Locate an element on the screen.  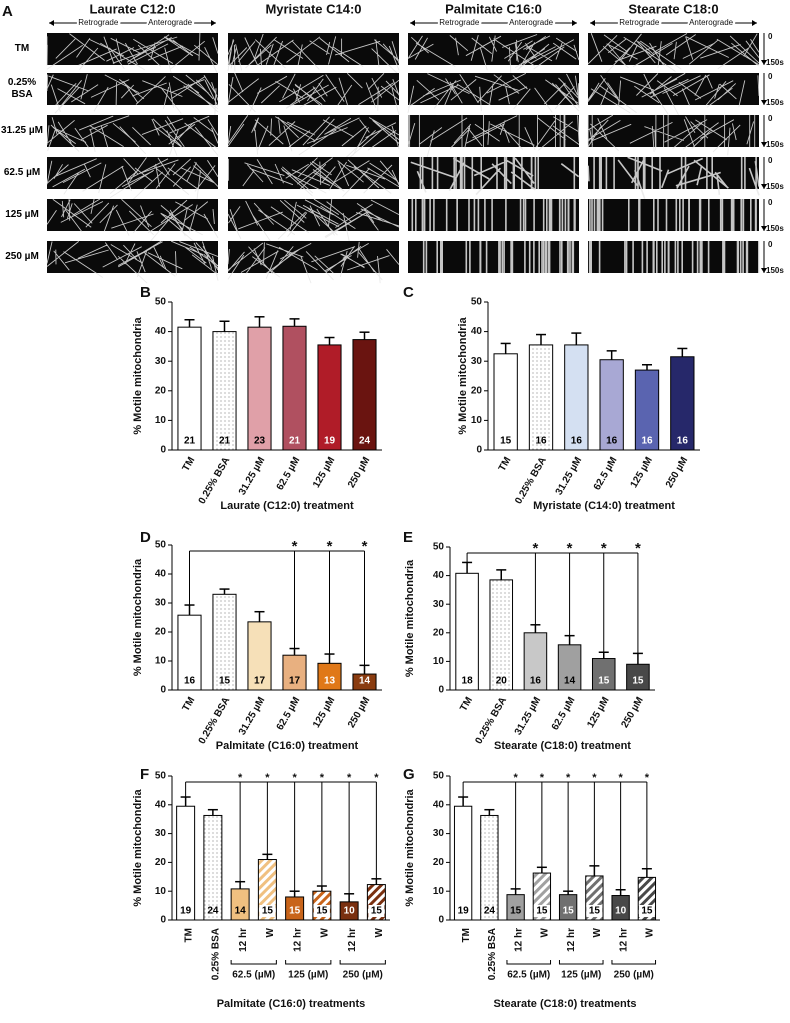
group-label: 62.5 (µM) is located at coordinates (253, 975).